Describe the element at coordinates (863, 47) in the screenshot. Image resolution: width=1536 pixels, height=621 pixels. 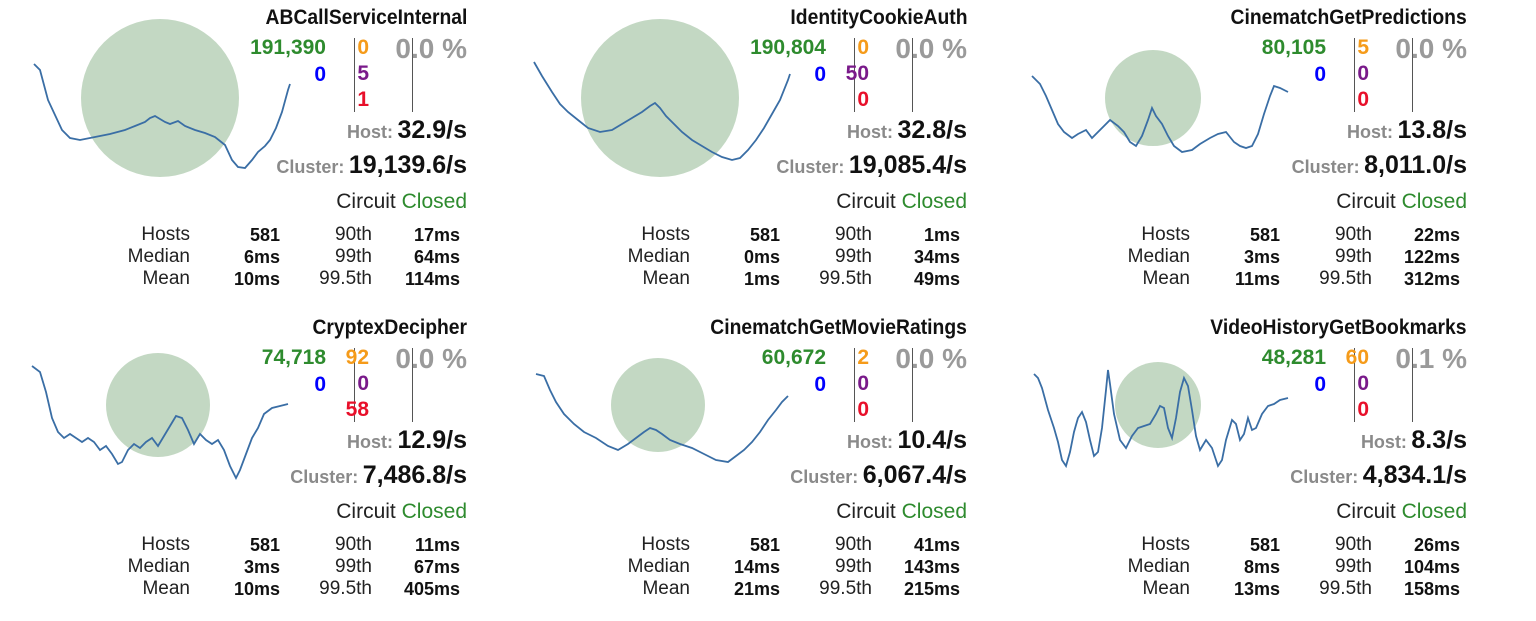
I see `timeout-count: 0` at that location.